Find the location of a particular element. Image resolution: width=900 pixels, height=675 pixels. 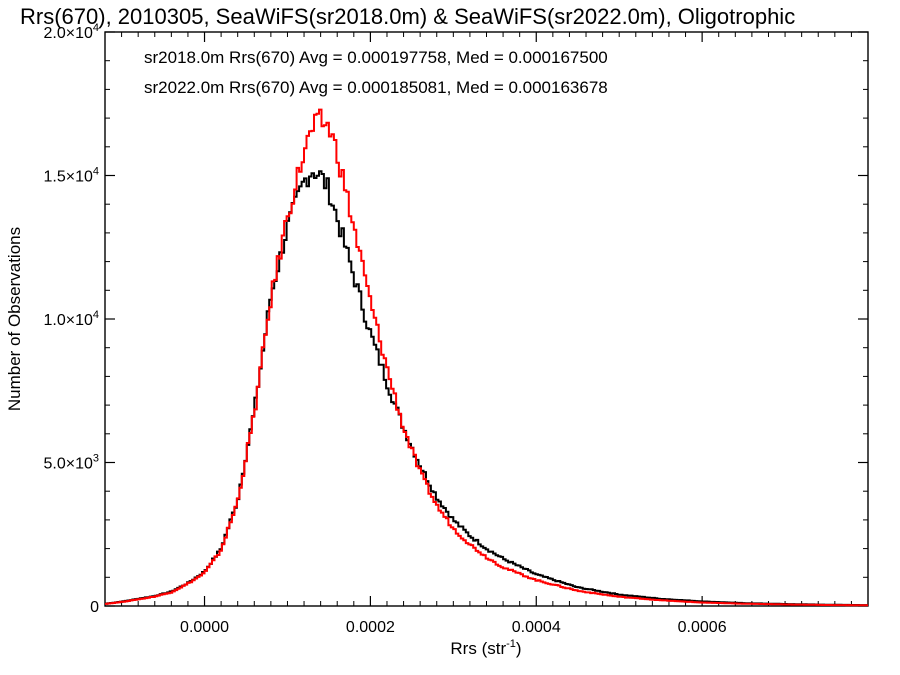

y-tick-label-exp-4: 4 is located at coordinates (96, 28).